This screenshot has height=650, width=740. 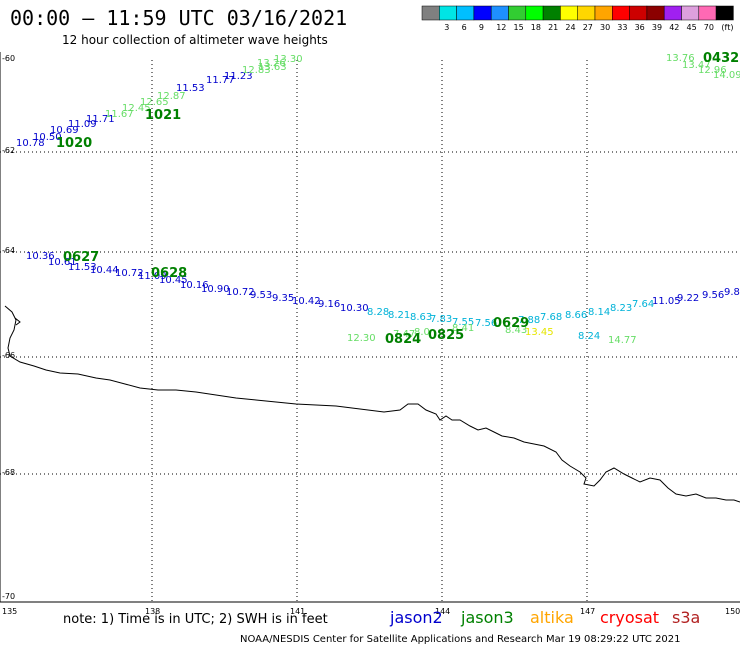 What do you see at coordinates (119, 114) in the screenshot?
I see `swh-label: 11.67` at bounding box center [119, 114].